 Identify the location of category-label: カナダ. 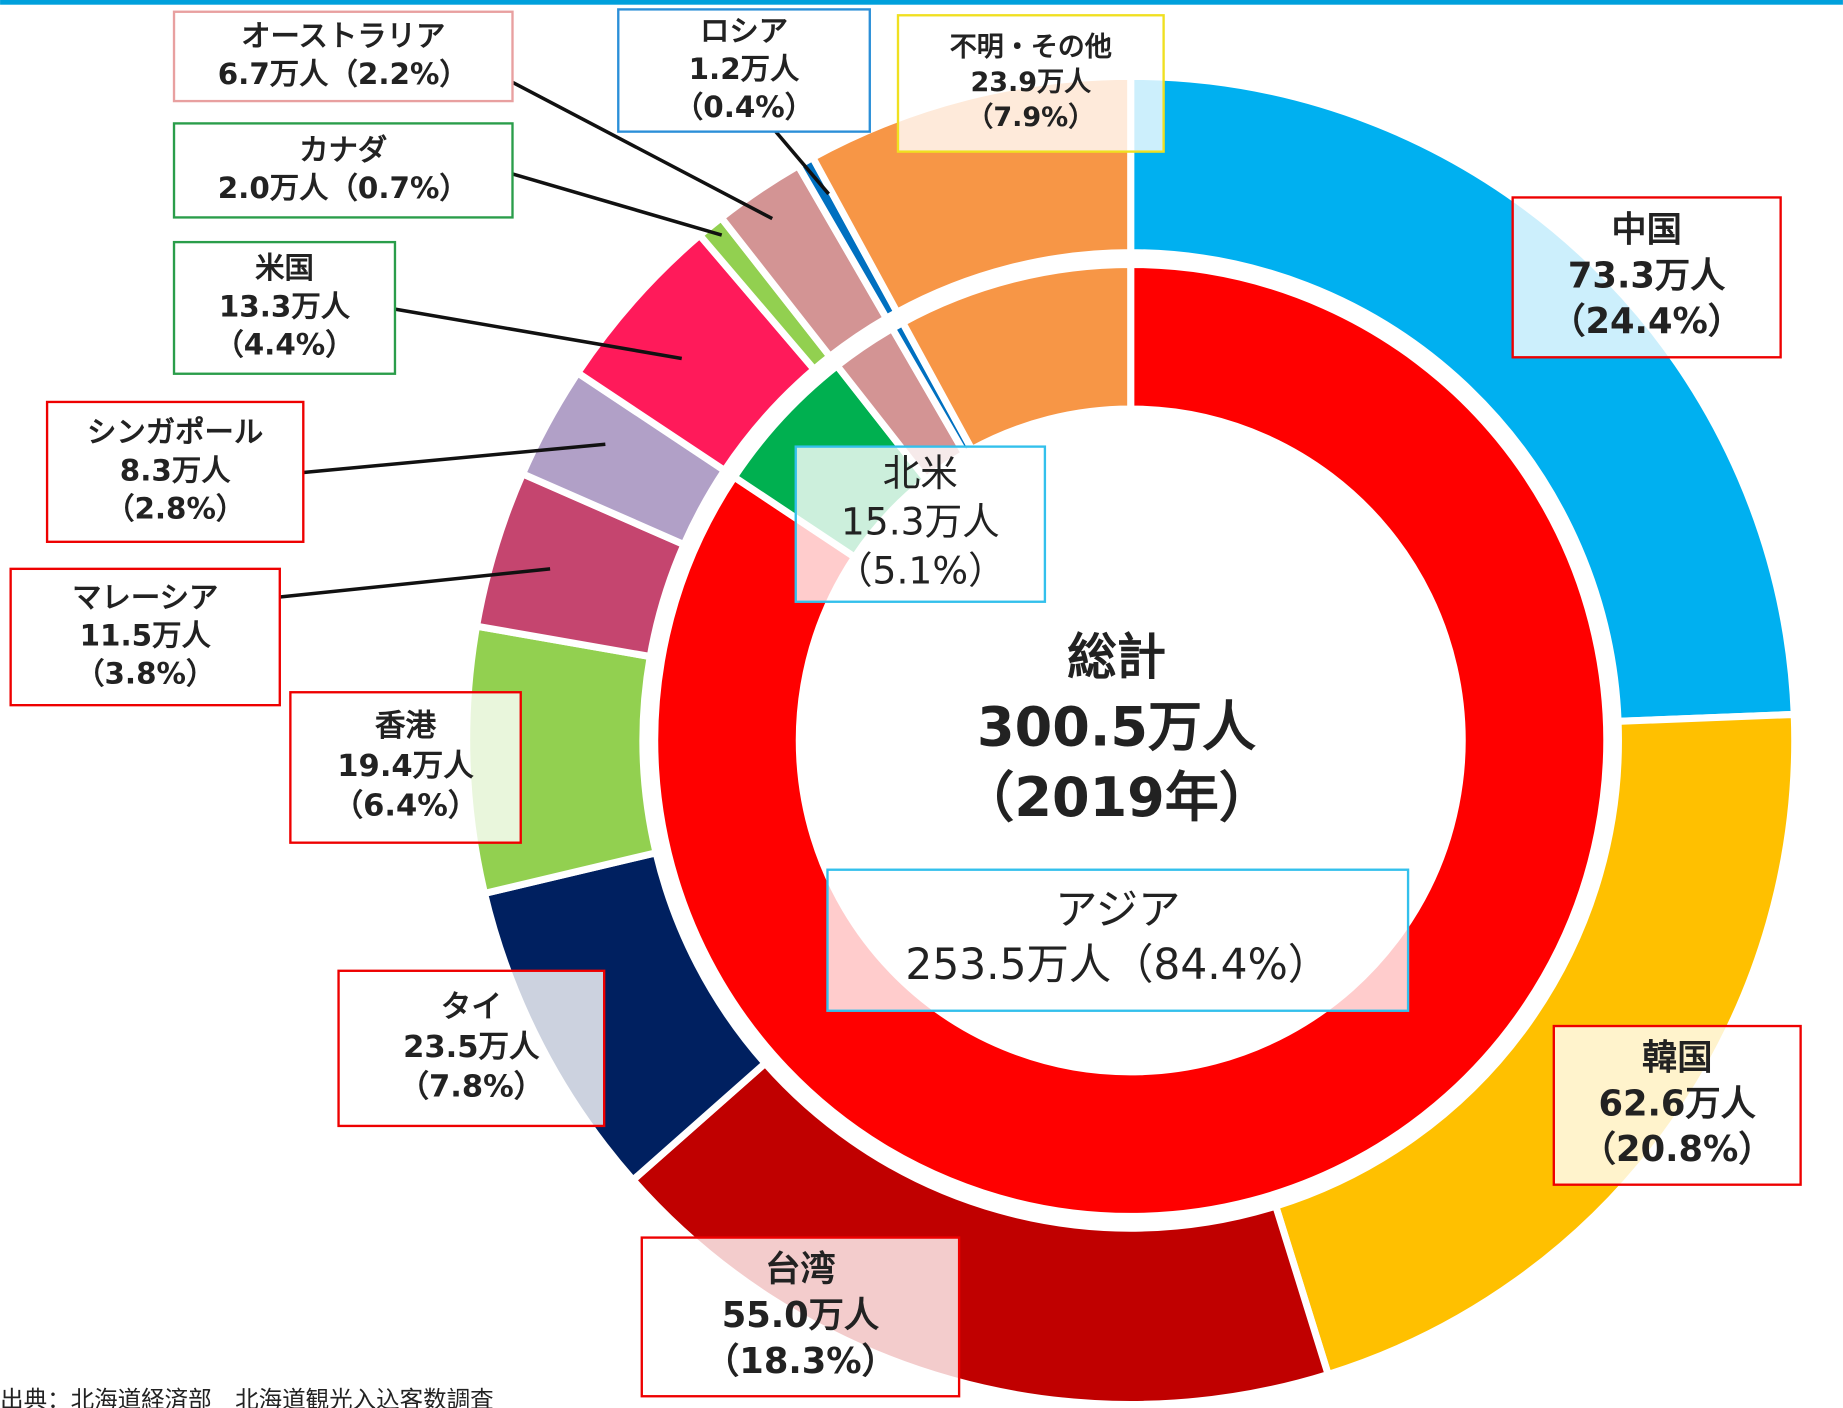
(343, 150).